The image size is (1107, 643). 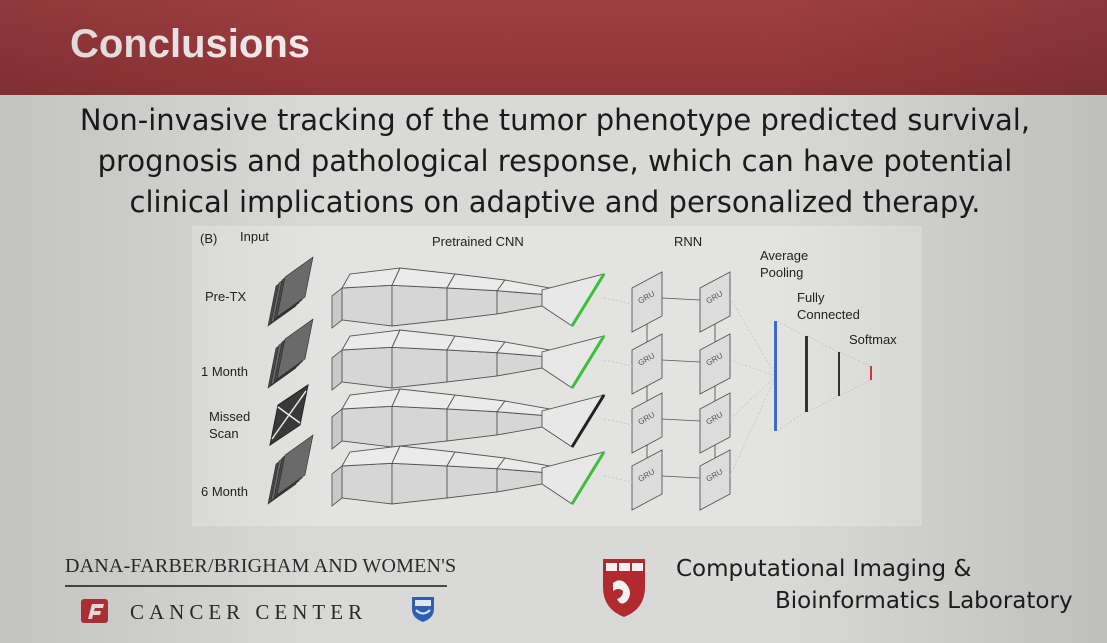 I want to click on cnn-output-edge-missed, so click(x=588, y=421).